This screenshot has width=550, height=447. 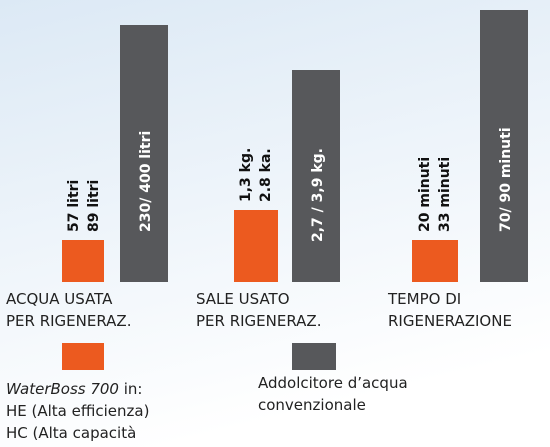 What do you see at coordinates (425, 194) in the screenshot?
I see `bar-label: 20 minuti` at bounding box center [425, 194].